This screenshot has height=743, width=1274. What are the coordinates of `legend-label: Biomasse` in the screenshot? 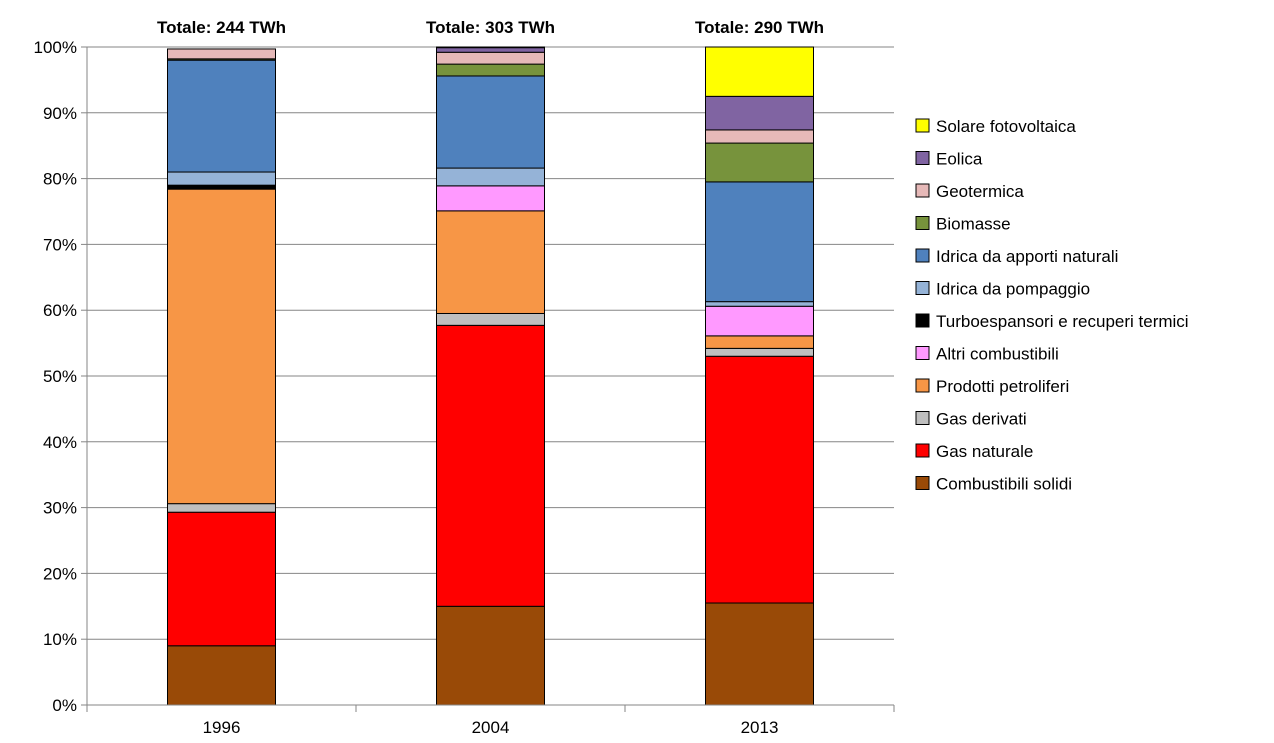 It's located at (973, 224).